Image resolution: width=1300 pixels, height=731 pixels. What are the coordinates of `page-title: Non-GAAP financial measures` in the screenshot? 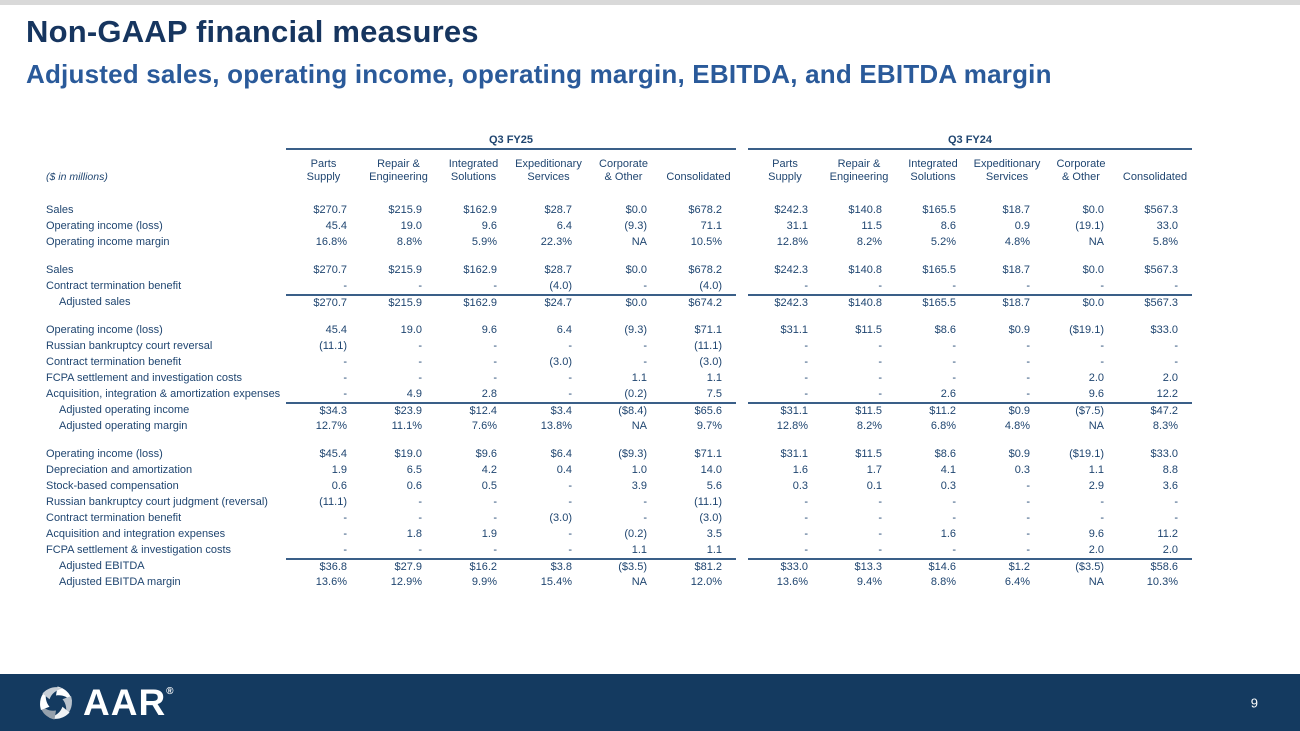 It's located at (252, 31).